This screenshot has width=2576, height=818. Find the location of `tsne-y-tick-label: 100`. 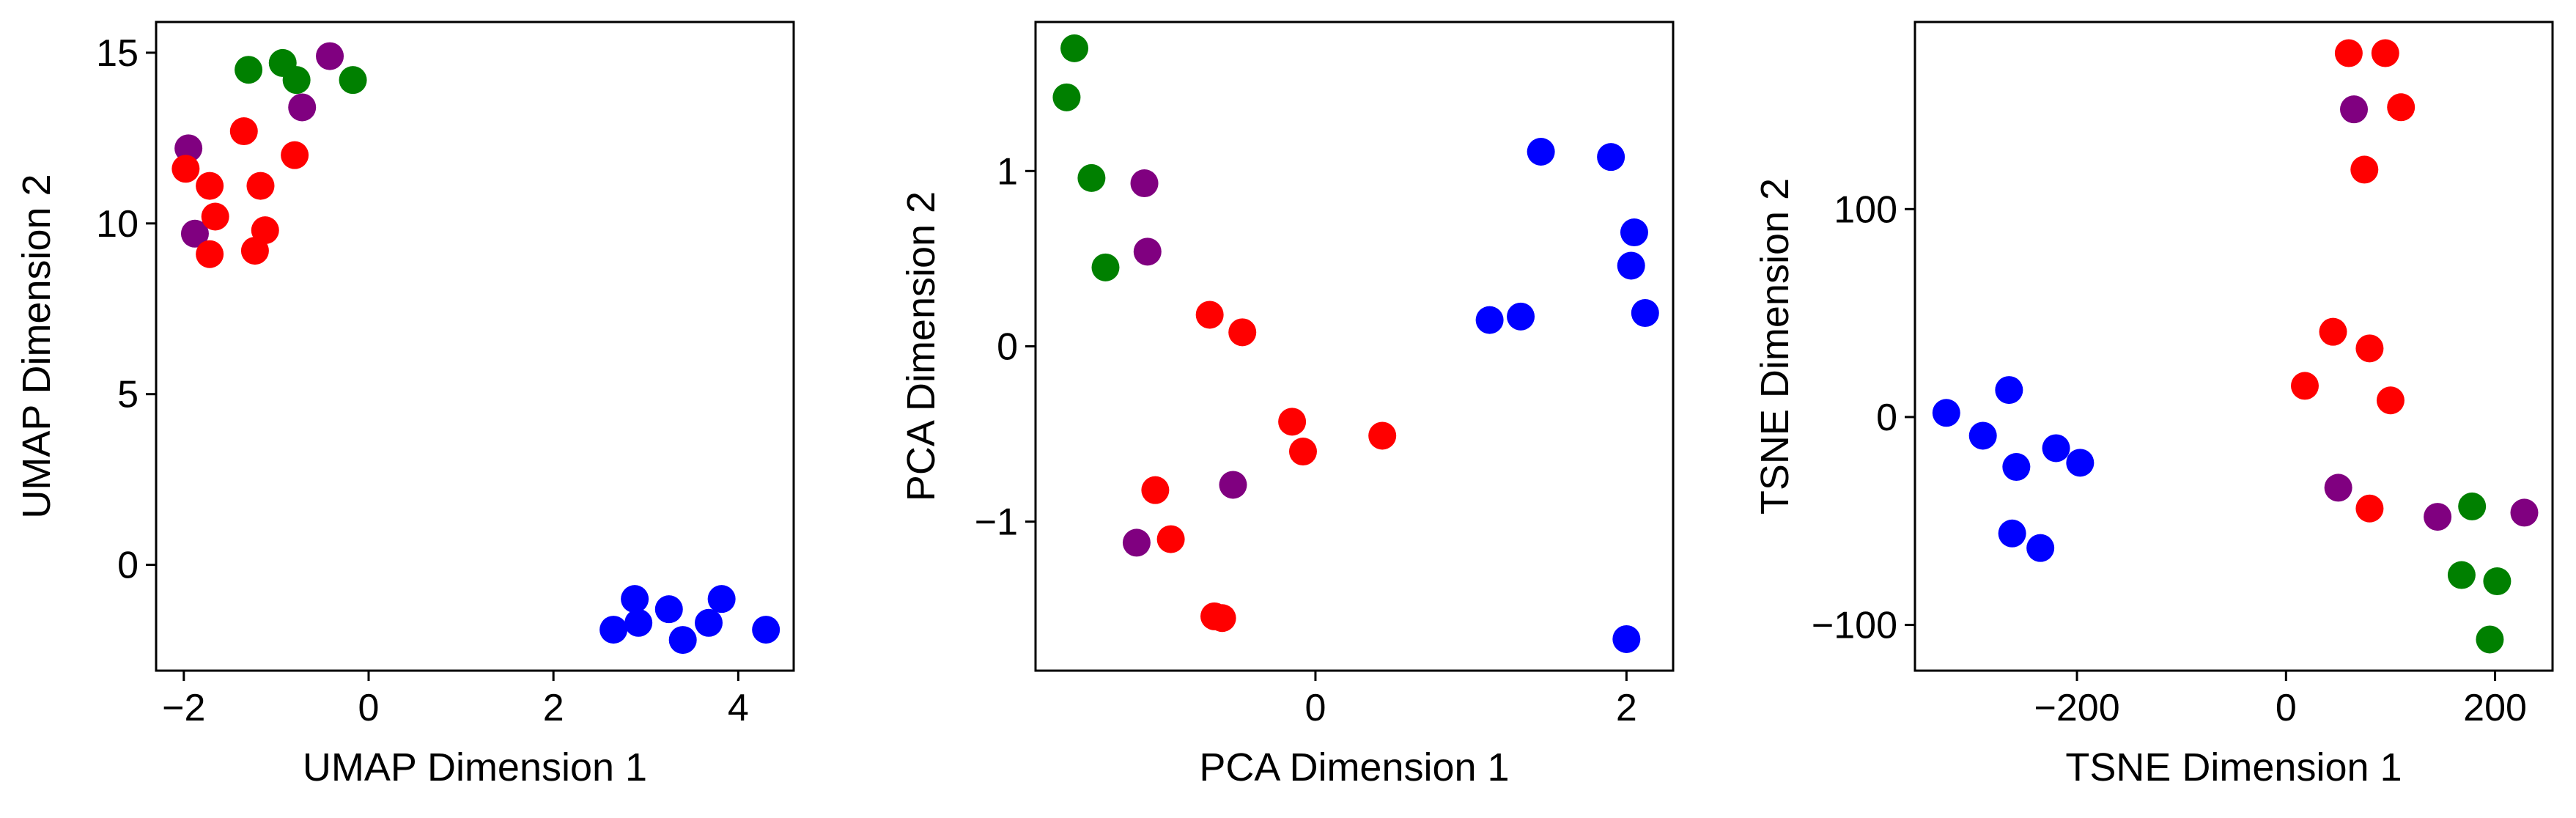

tsne-y-tick-label: 100 is located at coordinates (1865, 209).